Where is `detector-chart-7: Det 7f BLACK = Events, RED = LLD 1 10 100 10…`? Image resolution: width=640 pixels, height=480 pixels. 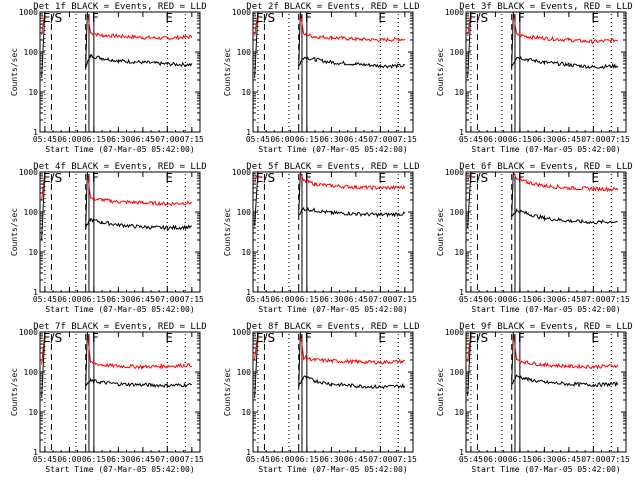
detector-chart-7: Det 7f BLACK = Events, RED = LLD 1 10 100 10… is located at coordinates (108, 398).